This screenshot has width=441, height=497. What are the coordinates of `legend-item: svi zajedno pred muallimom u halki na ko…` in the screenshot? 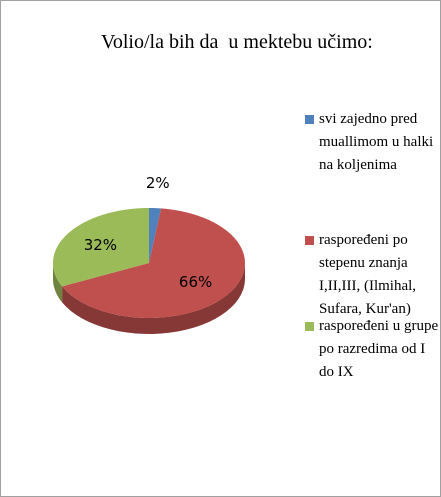 It's located at (372, 142).